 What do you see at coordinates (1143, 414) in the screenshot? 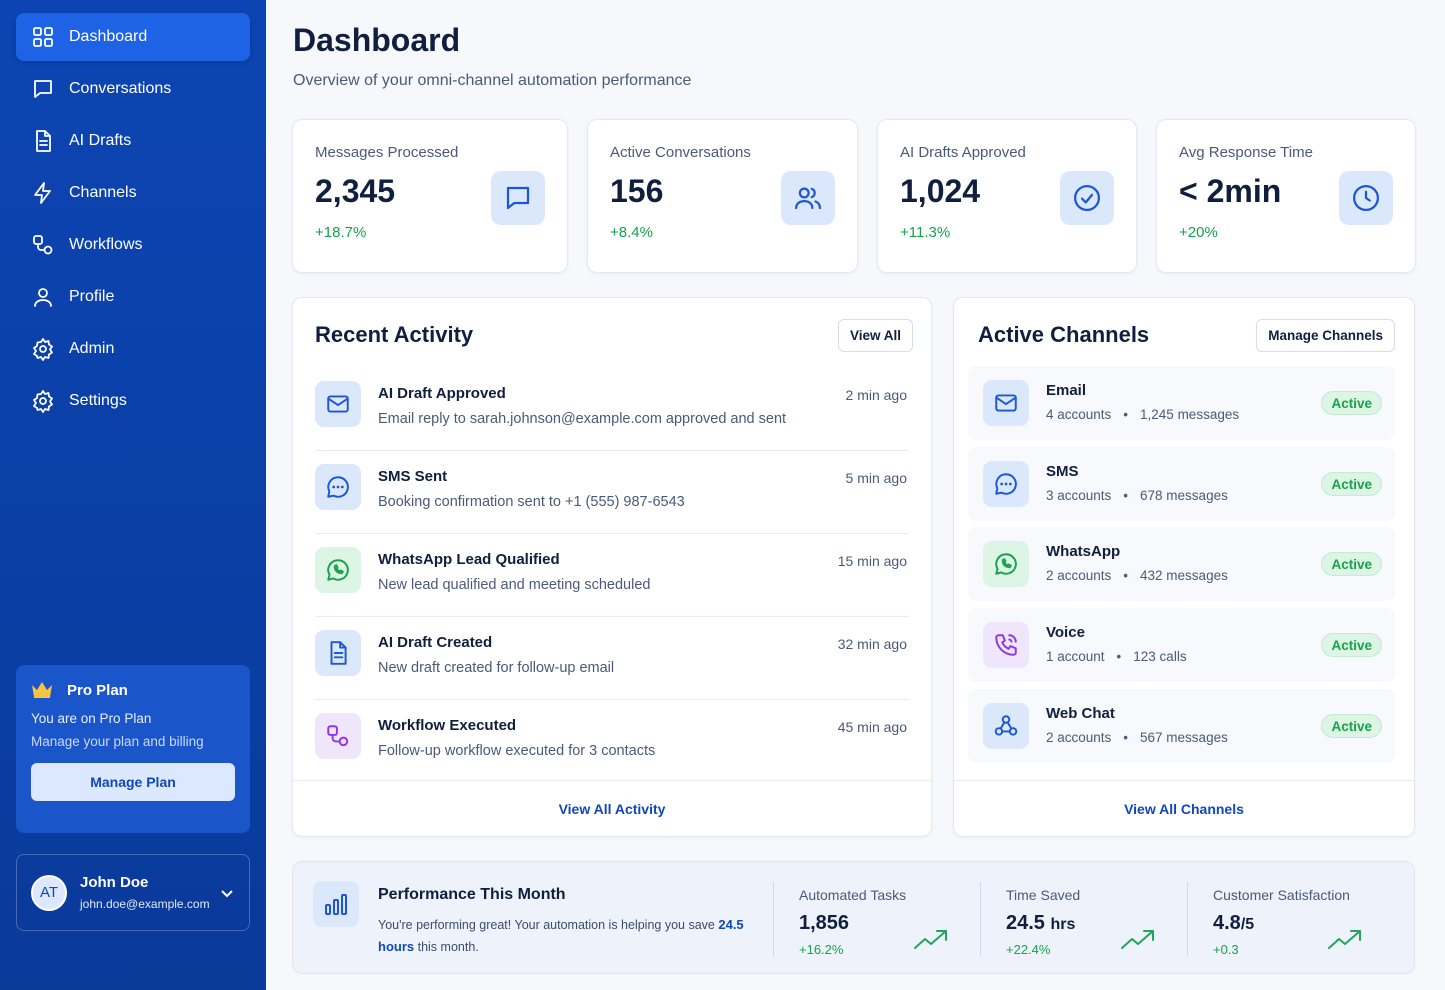
I see `channel-meta: 4 accounts • 1,245 messages` at bounding box center [1143, 414].